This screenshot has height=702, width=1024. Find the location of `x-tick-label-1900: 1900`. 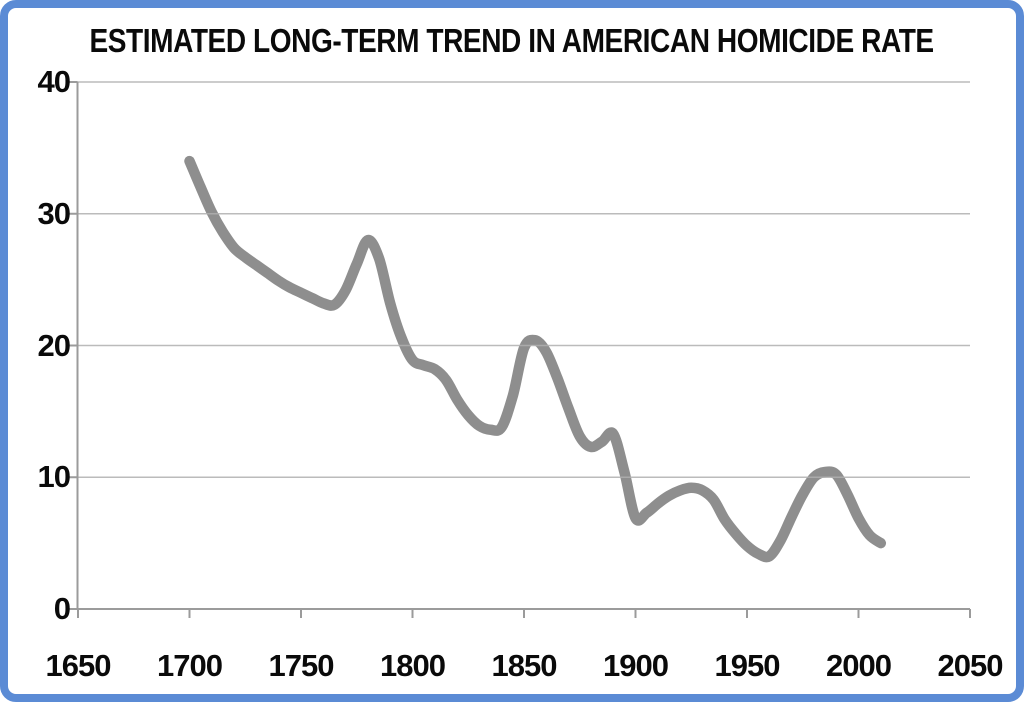

x-tick-label-1900: 1900 is located at coordinates (636, 665).